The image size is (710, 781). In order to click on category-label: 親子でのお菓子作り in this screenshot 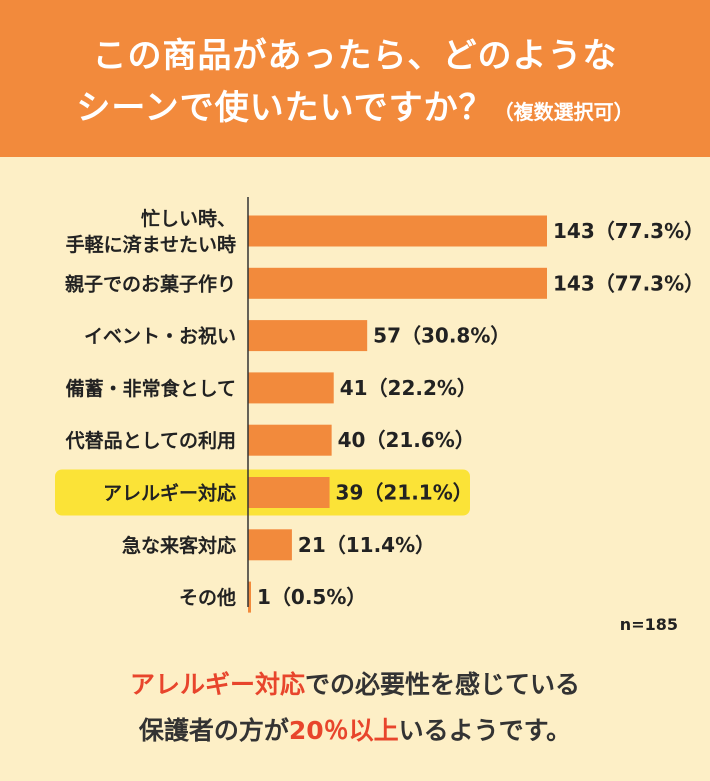, I will do `click(150, 283)`.